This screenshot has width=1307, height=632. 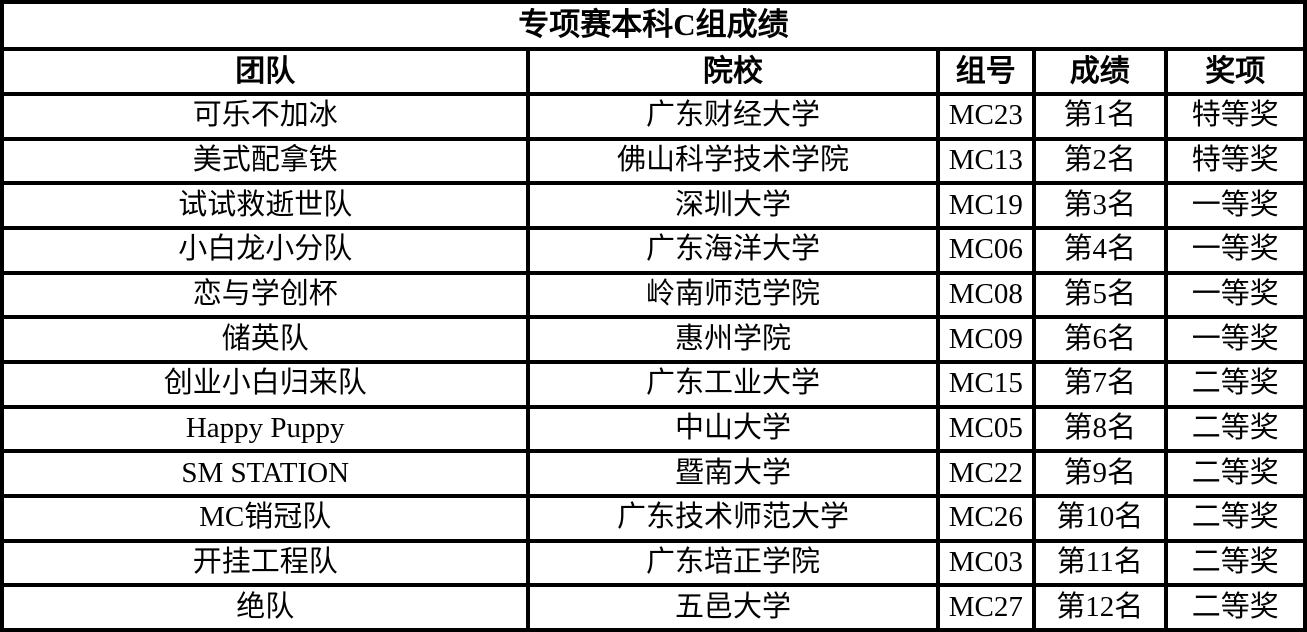 What do you see at coordinates (265, 518) in the screenshot?
I see `team-cell: MC销冠队` at bounding box center [265, 518].